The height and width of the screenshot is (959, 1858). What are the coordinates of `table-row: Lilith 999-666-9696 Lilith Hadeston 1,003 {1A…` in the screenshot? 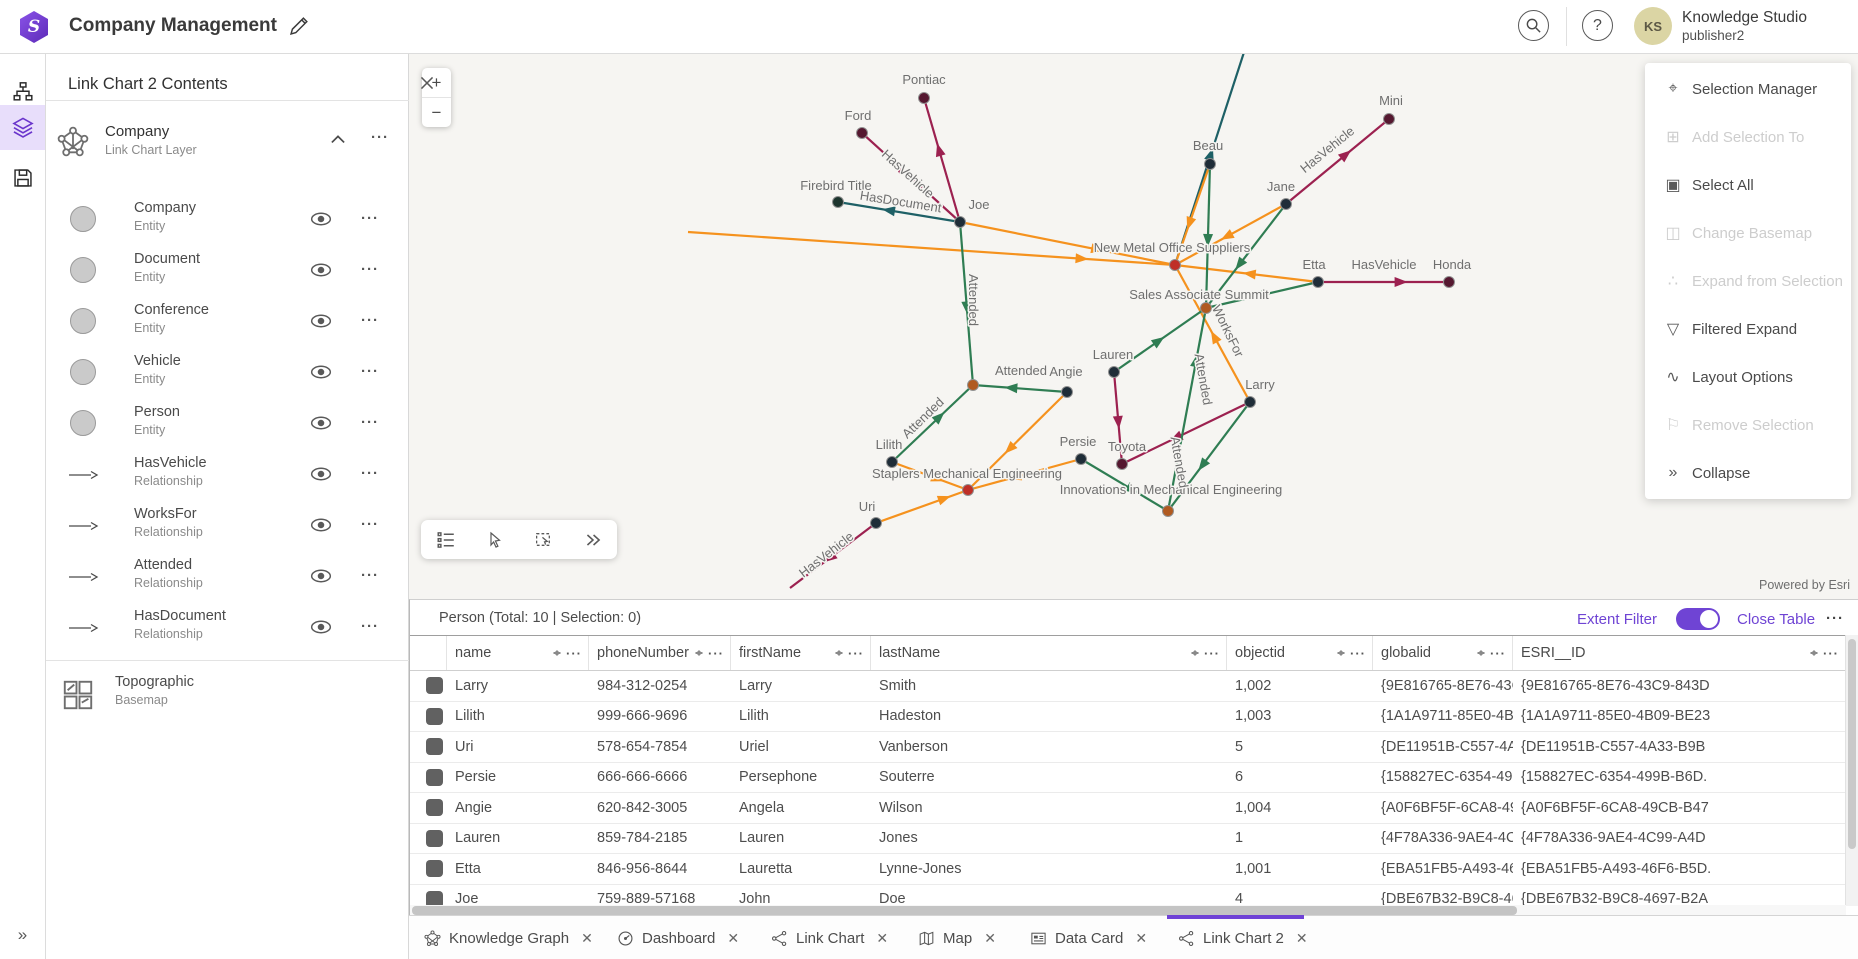 It's located at (1128, 716).